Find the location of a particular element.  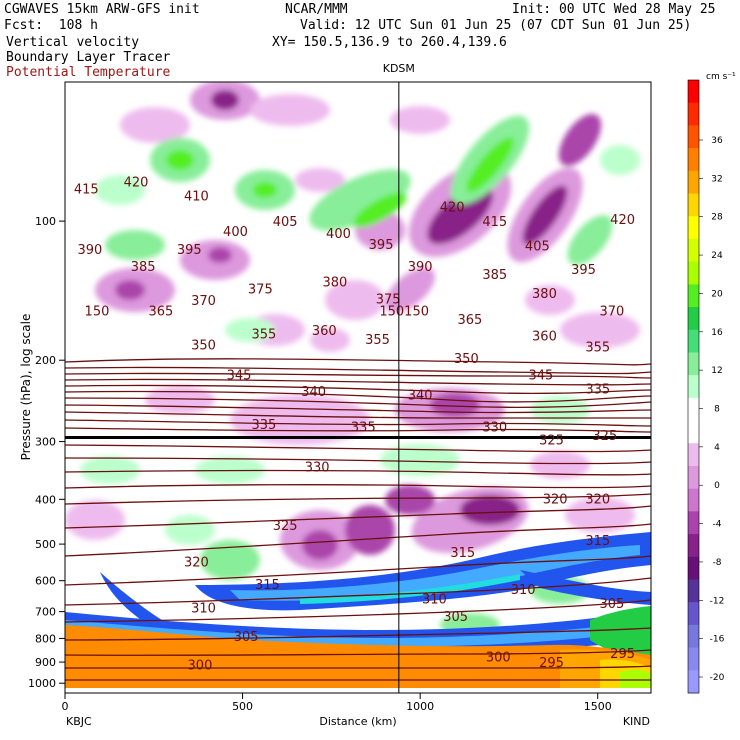

colorbar-tick-label: 16 is located at coordinates (717, 333).